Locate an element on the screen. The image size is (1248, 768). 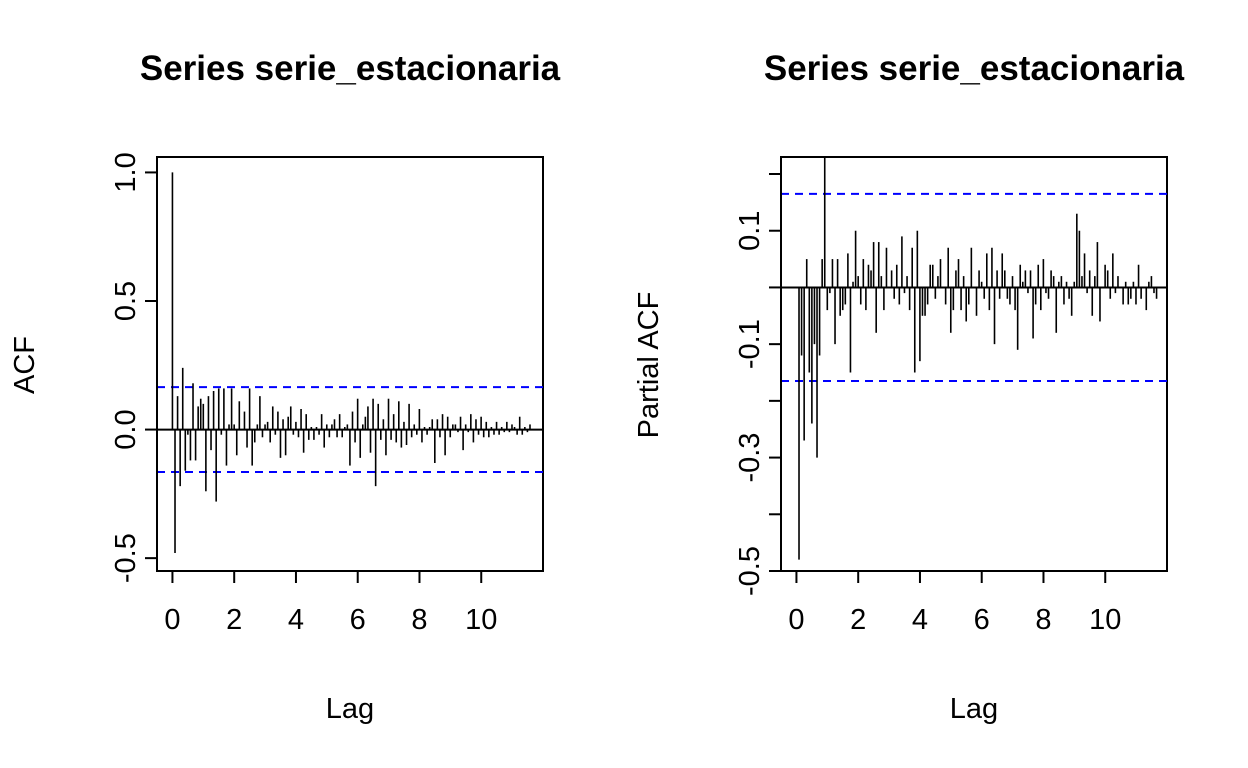
pacf-y-tick-label: -0.3 is located at coordinates (750, 458).